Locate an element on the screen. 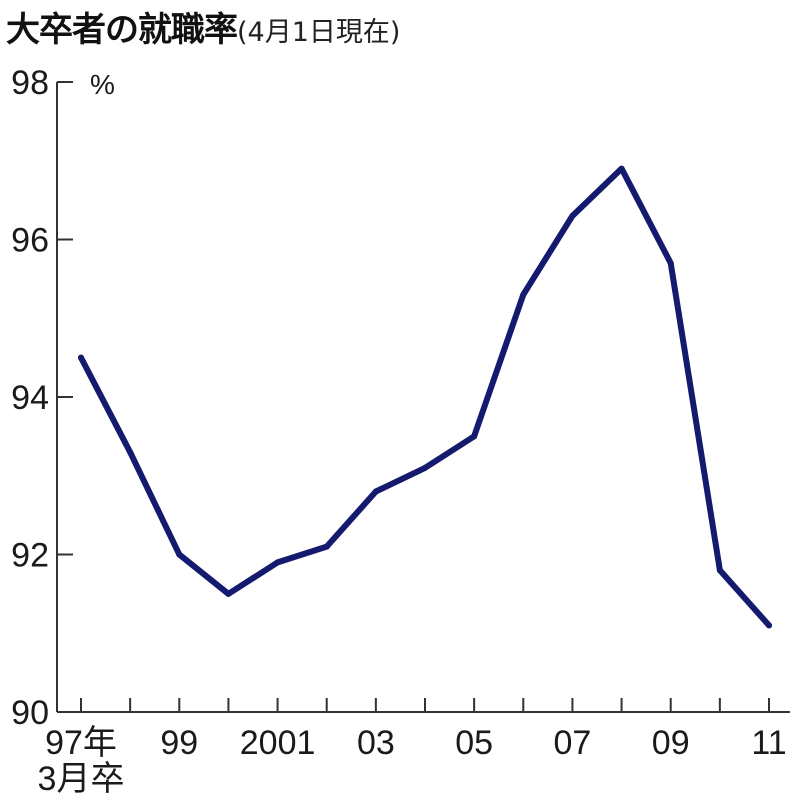 The height and width of the screenshot is (798, 800). x-tick-label: 99 is located at coordinates (179, 743).